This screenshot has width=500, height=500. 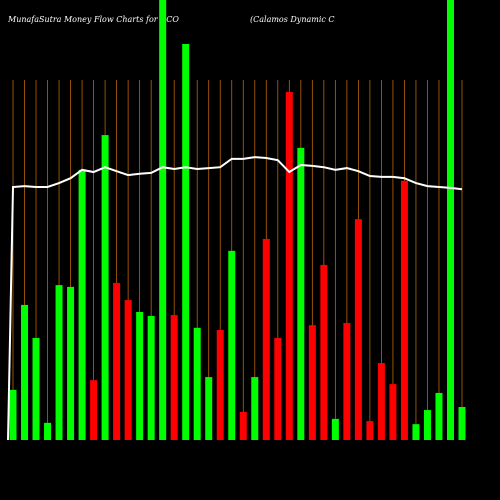 I want to click on chart-subtitle: (Calamos Dynamic C, so click(x=292, y=19).